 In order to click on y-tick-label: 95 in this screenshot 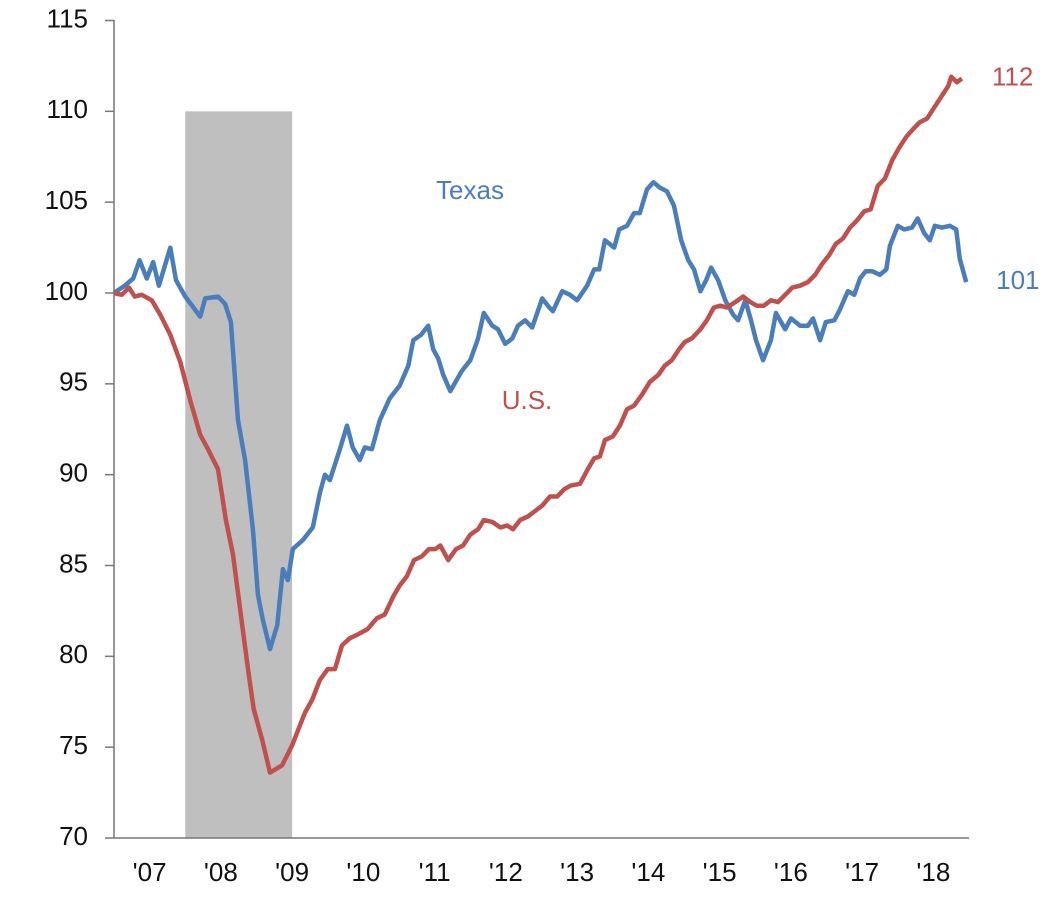, I will do `click(73, 382)`.